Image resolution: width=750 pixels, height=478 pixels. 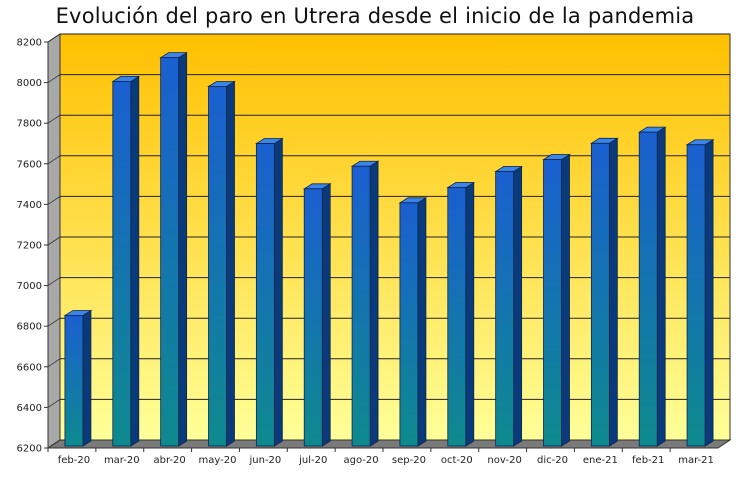 I want to click on y-tick-label: 7800, so click(x=29, y=124).